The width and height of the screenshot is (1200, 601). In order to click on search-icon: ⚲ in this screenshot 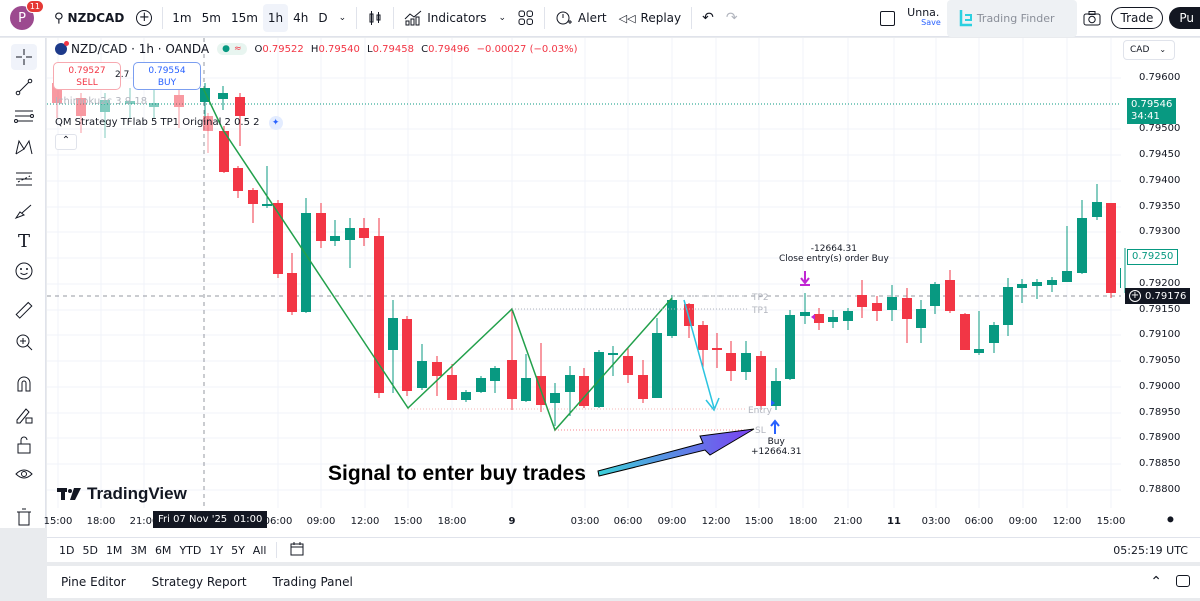, I will do `click(59, 18)`.